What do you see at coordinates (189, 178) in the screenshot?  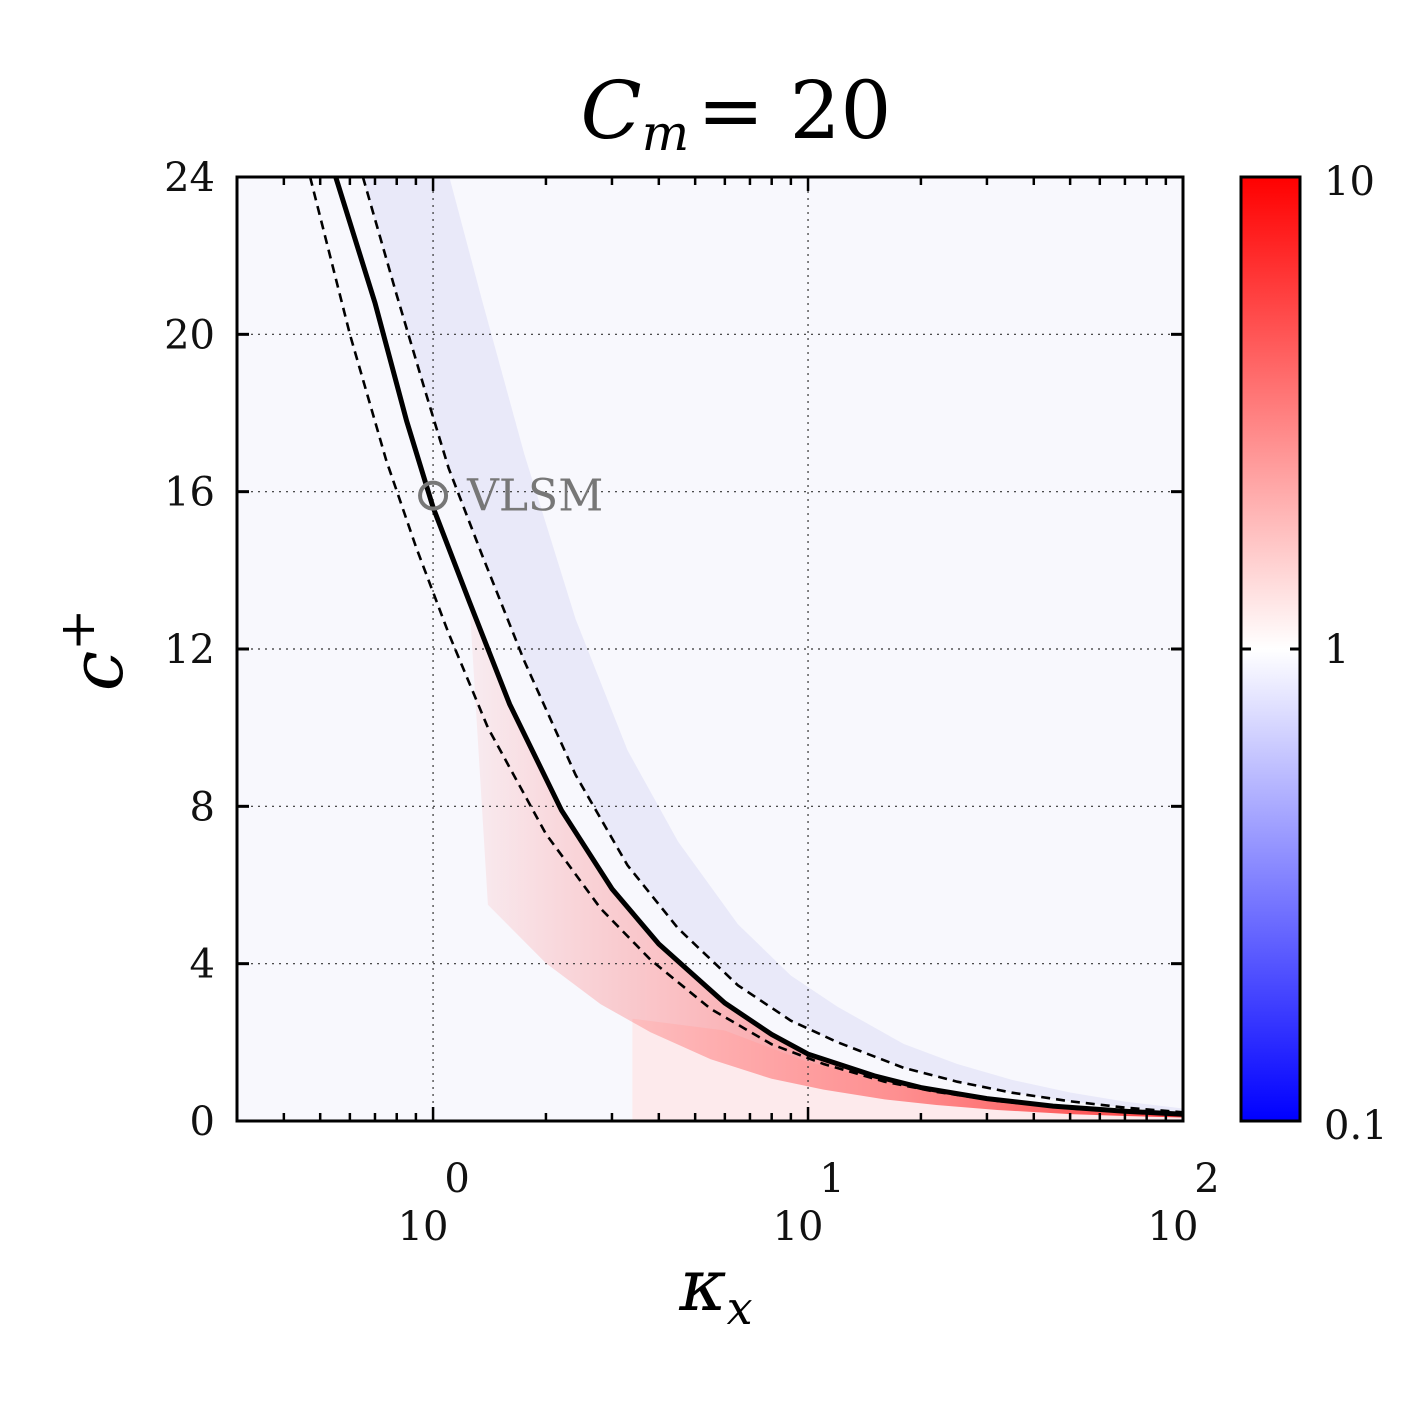 I see `y-tick-label: 24` at bounding box center [189, 178].